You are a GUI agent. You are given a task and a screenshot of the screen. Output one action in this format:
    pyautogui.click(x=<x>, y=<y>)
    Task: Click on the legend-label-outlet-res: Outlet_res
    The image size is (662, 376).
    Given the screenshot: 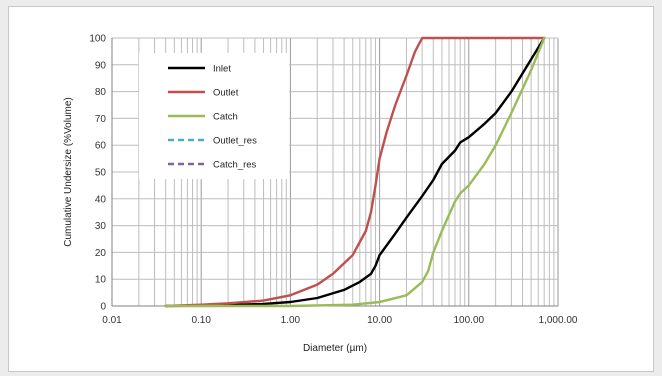 What is the action you would take?
    pyautogui.click(x=235, y=141)
    